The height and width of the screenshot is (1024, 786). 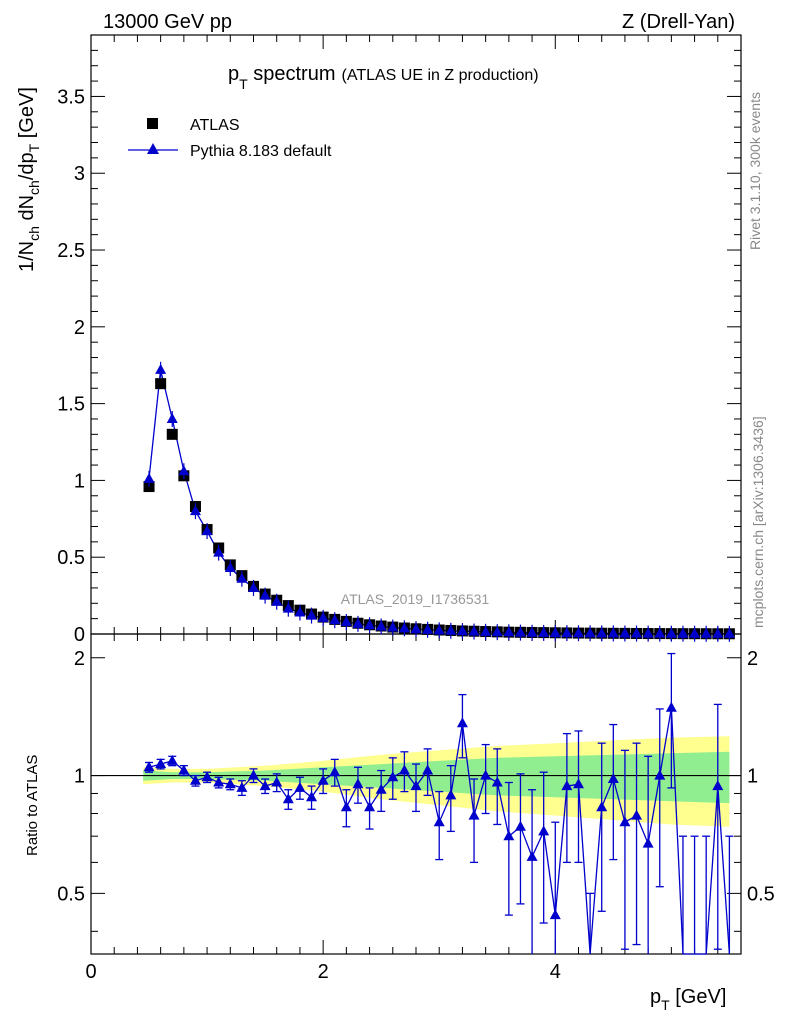 What do you see at coordinates (79, 481) in the screenshot?
I see `top-ytick-label: 1` at bounding box center [79, 481].